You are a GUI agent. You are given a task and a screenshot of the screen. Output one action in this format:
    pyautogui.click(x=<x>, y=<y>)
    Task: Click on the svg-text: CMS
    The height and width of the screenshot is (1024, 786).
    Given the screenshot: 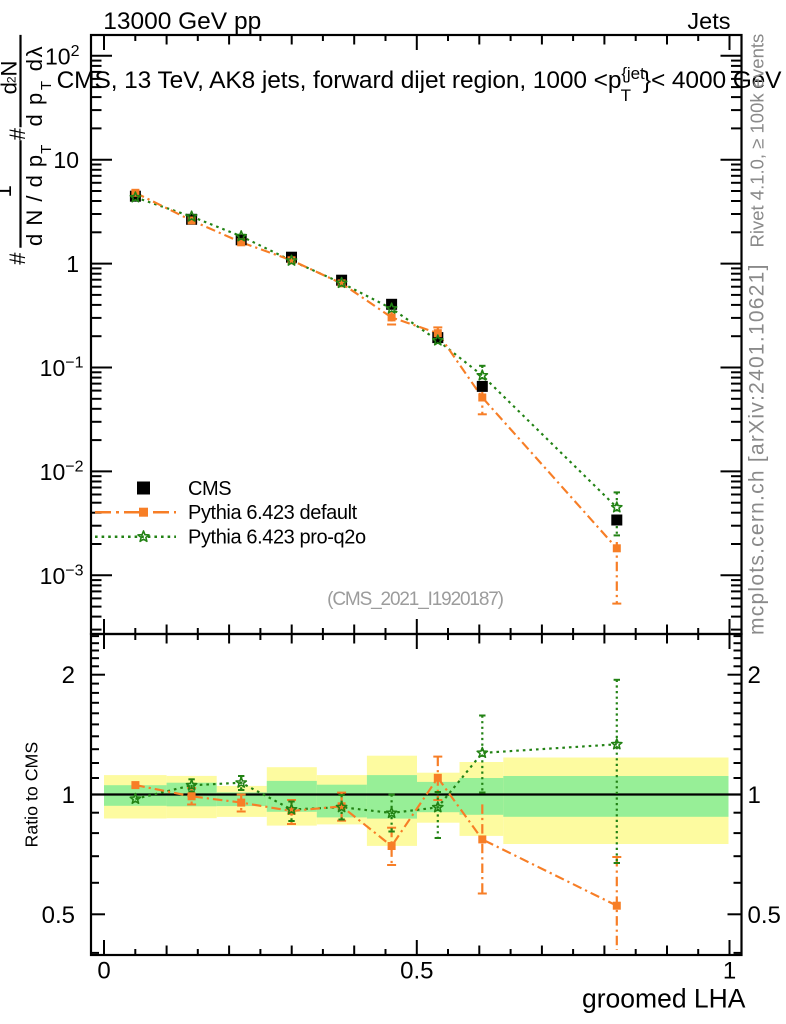 What is the action you would take?
    pyautogui.click(x=209, y=489)
    